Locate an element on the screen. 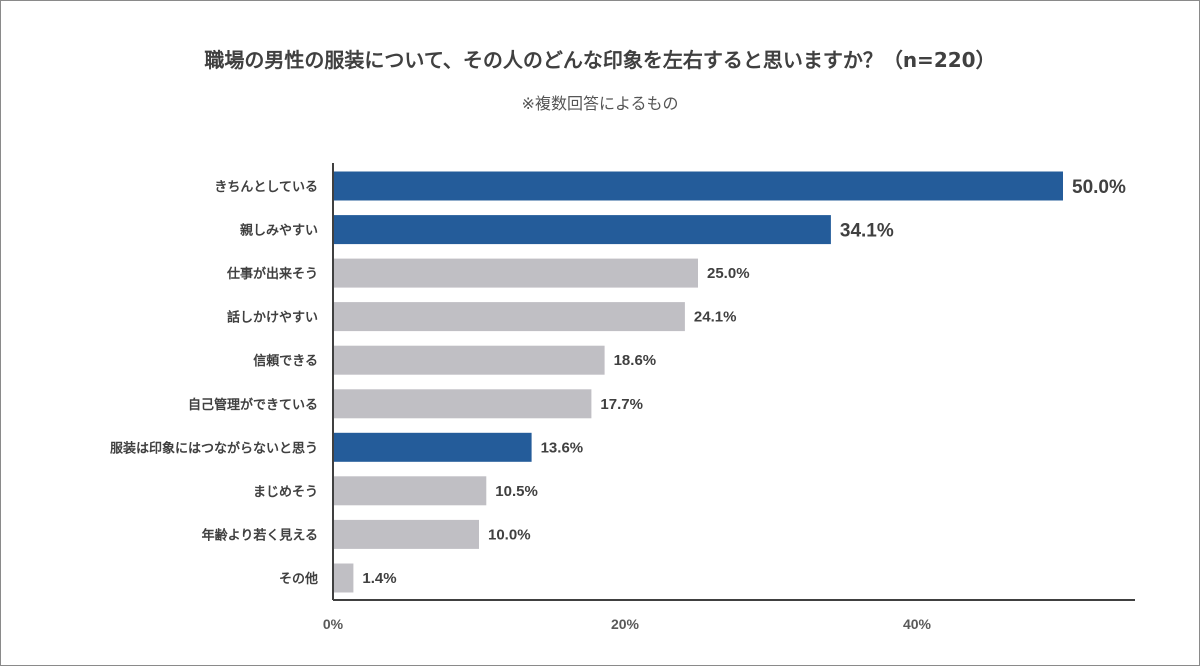  category-label: 自己管理ができている is located at coordinates (253, 405).